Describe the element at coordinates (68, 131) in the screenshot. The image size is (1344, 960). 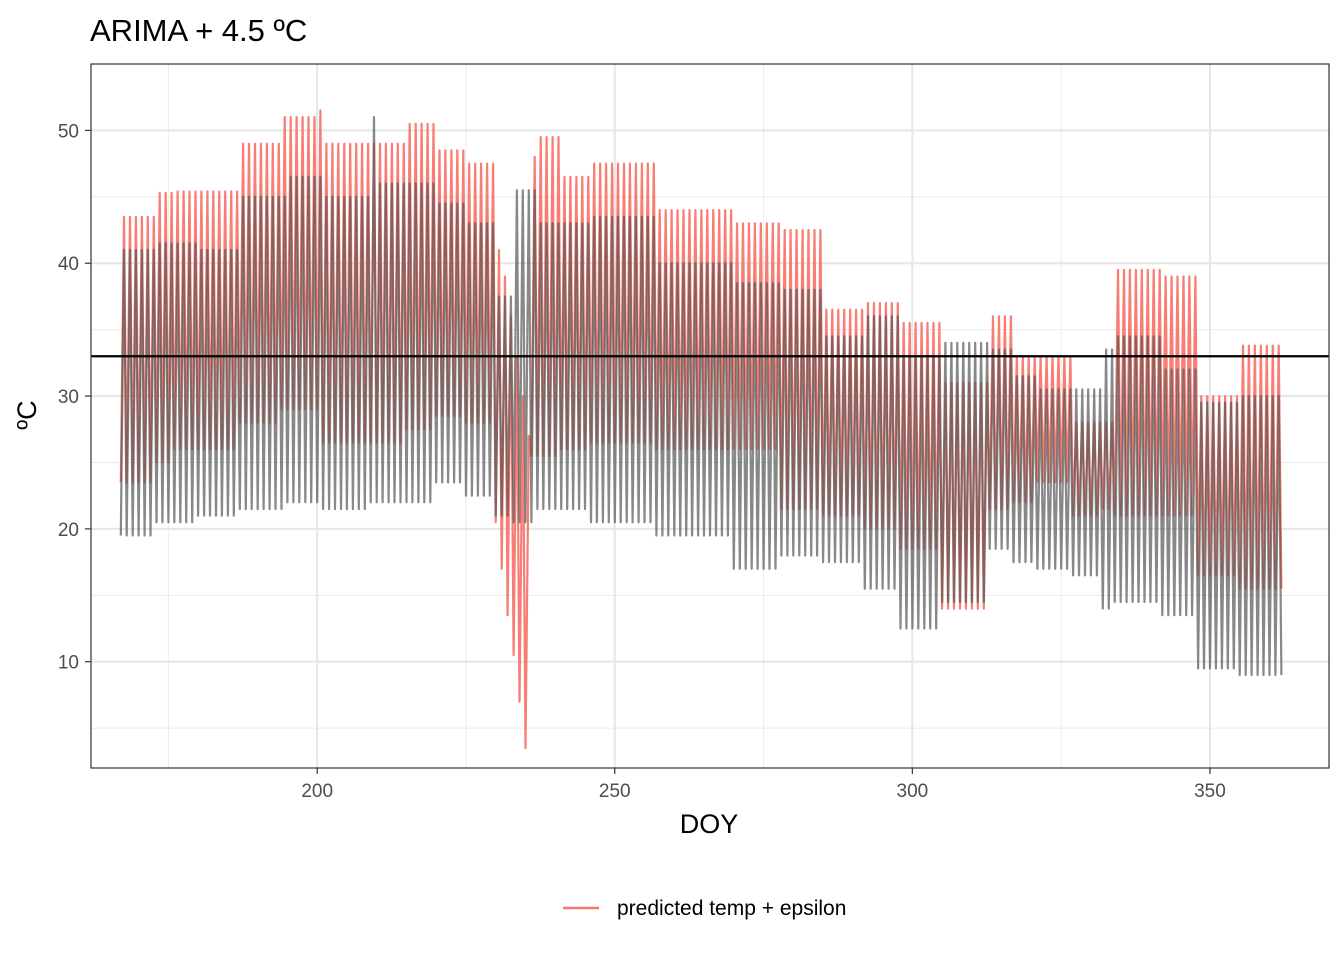
I see `y-tick-label: 50` at that location.